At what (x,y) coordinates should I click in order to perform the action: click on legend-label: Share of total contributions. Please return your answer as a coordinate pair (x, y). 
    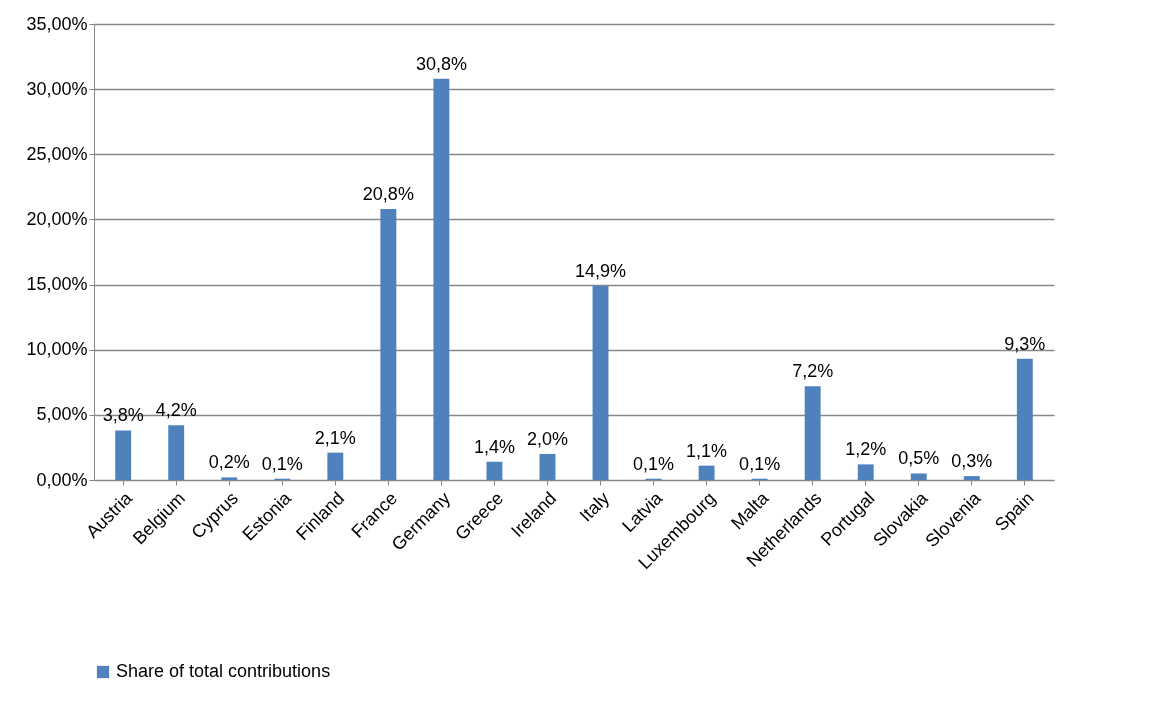
    Looking at the image, I should click on (223, 671).